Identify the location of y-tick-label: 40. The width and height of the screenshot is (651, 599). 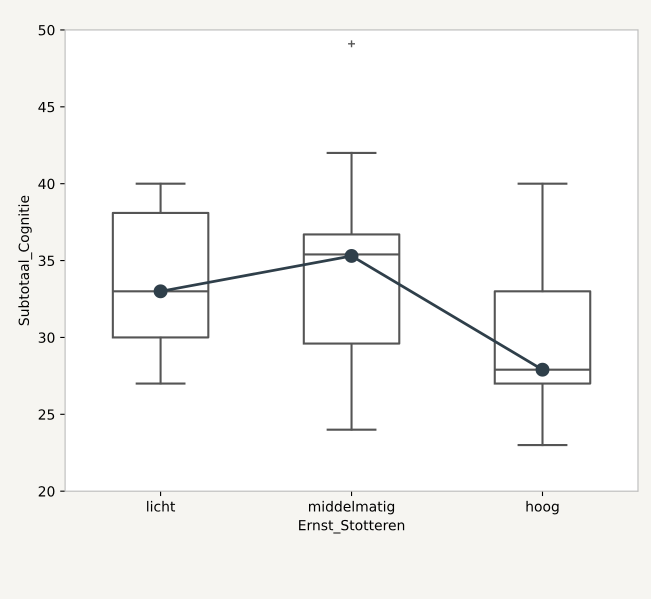
(46, 184).